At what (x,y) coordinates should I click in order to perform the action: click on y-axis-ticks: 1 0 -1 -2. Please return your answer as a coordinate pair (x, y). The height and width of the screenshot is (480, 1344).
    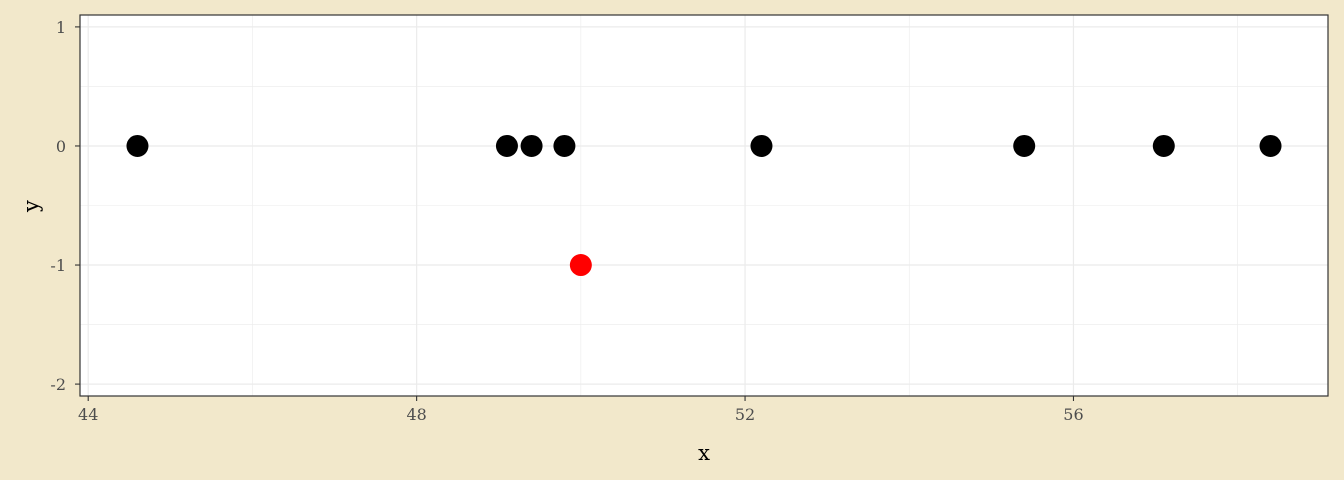
    Looking at the image, I should click on (65, 206).